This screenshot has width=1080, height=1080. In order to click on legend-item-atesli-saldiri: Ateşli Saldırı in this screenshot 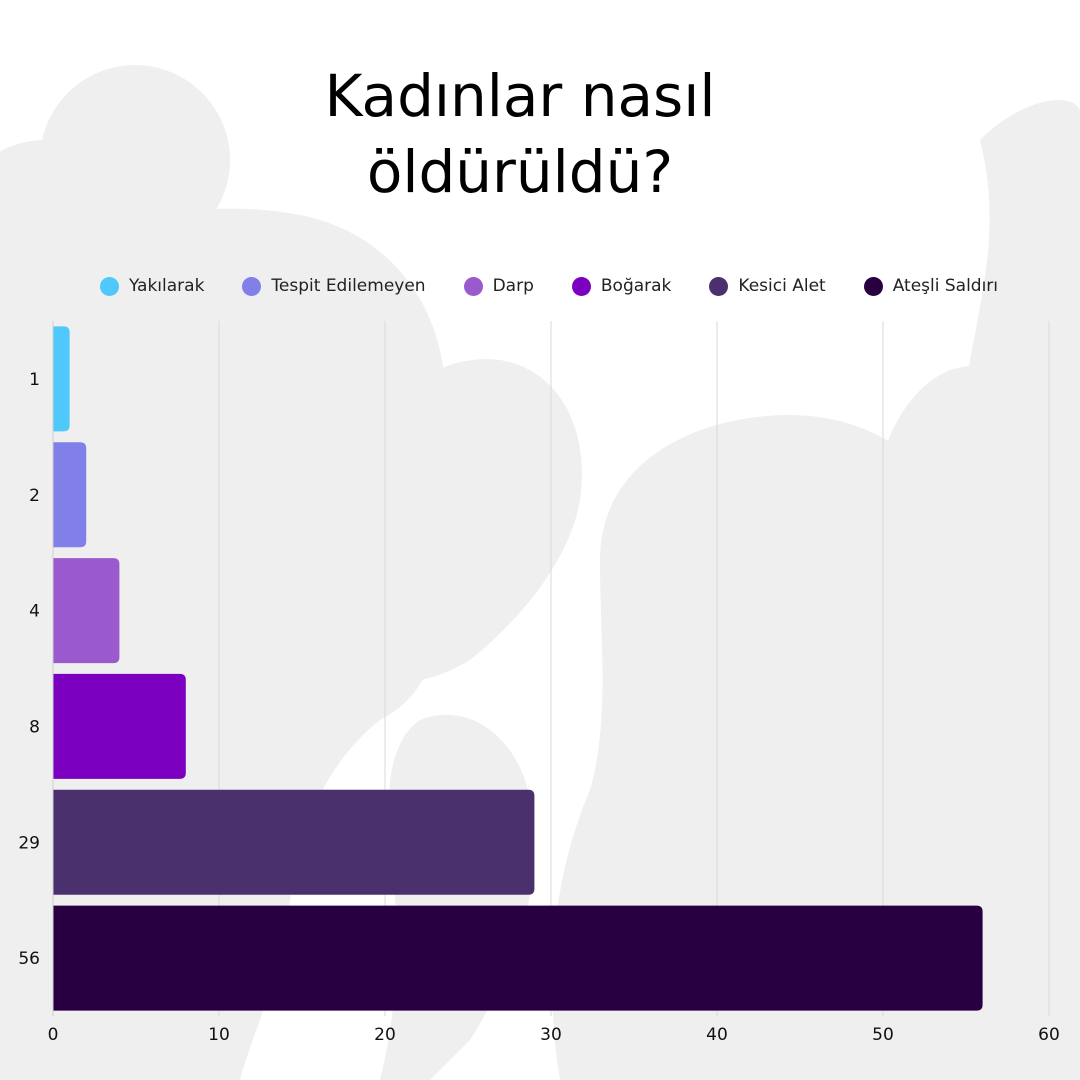, I will do `click(931, 286)`.